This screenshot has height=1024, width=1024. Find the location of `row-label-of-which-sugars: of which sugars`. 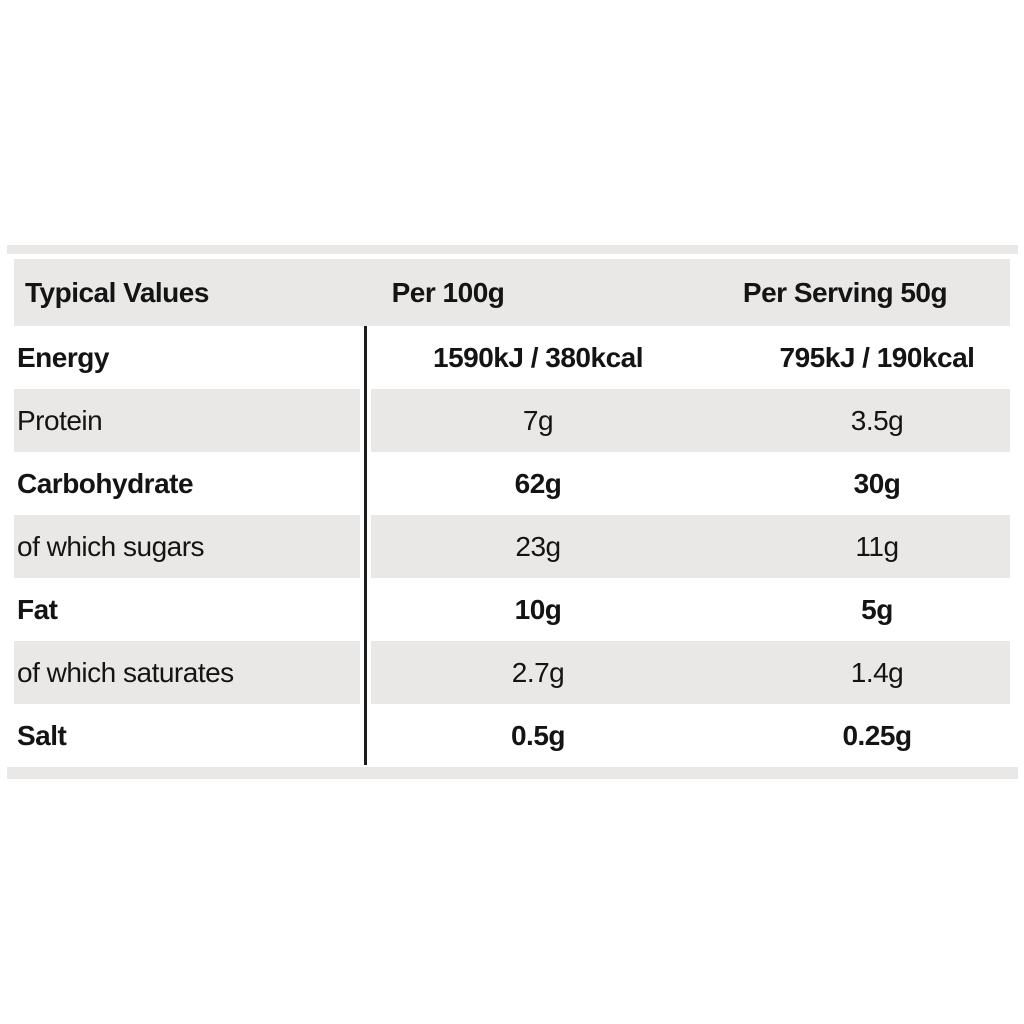

row-label-of-which-sugars: of which sugars is located at coordinates (111, 546).